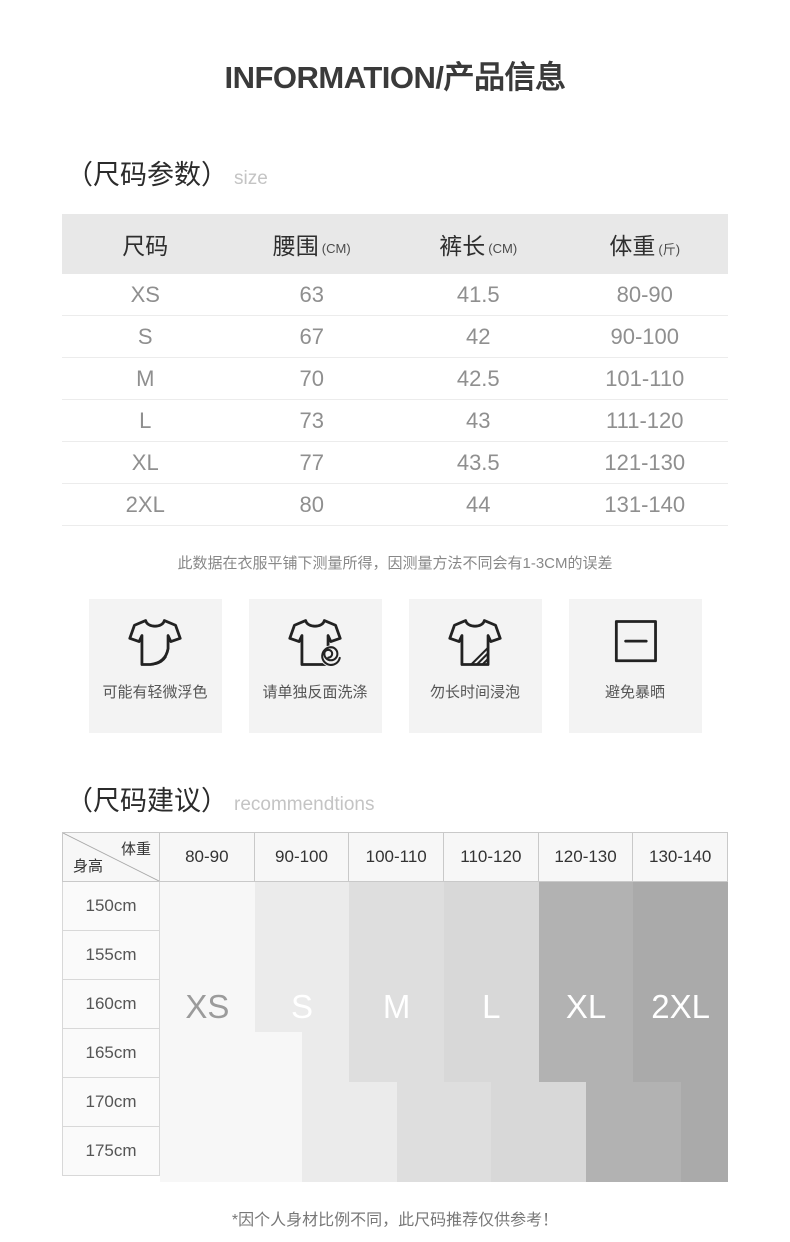 This screenshot has width=790, height=1242. Describe the element at coordinates (207, 1006) in the screenshot. I see `size-band-label-xs: XS` at that location.